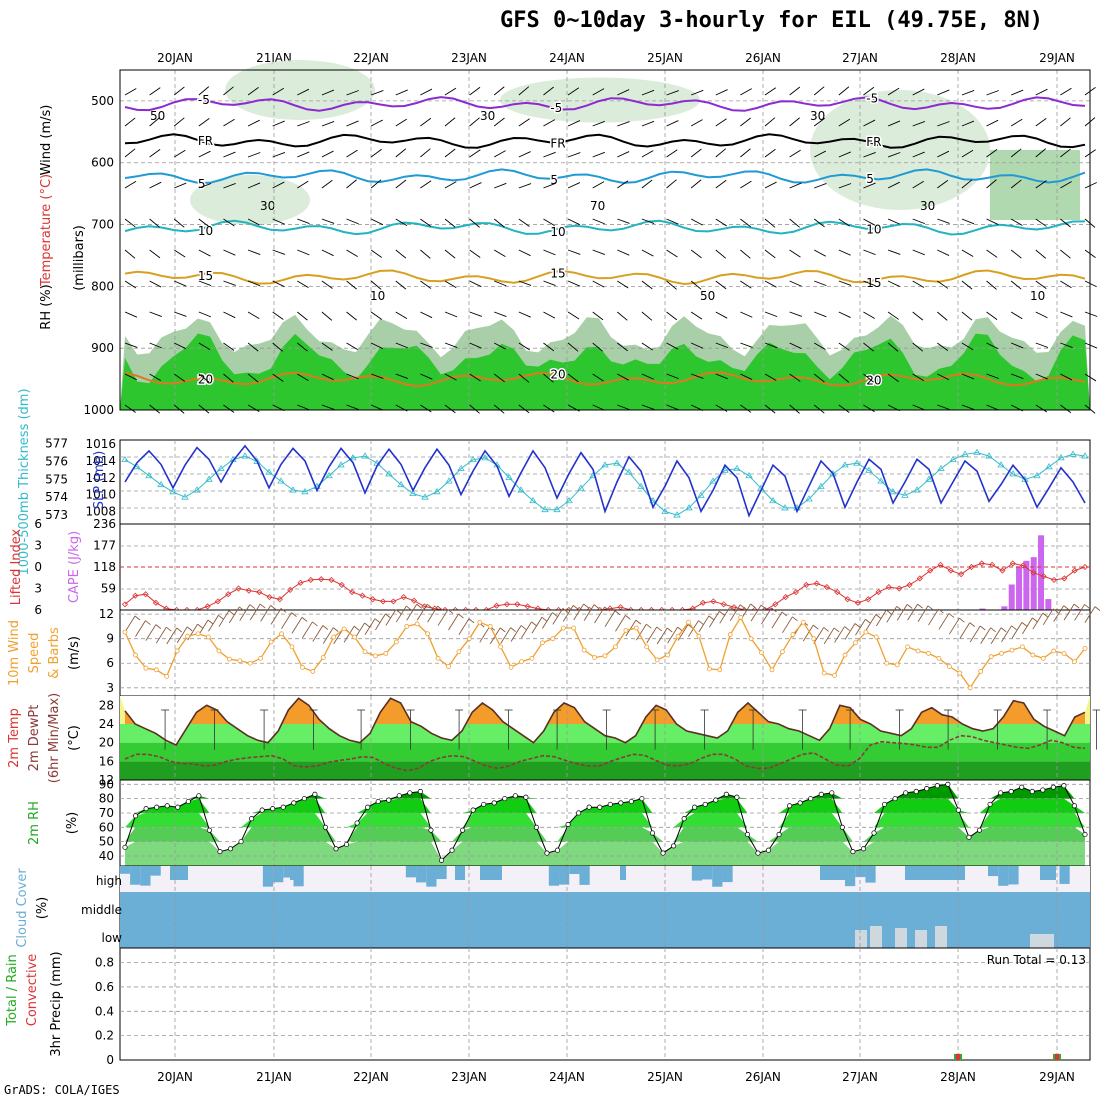 The width and height of the screenshot is (1100, 1100). I want to click on panel-axis-label: Total / Rain, so click(12, 990).